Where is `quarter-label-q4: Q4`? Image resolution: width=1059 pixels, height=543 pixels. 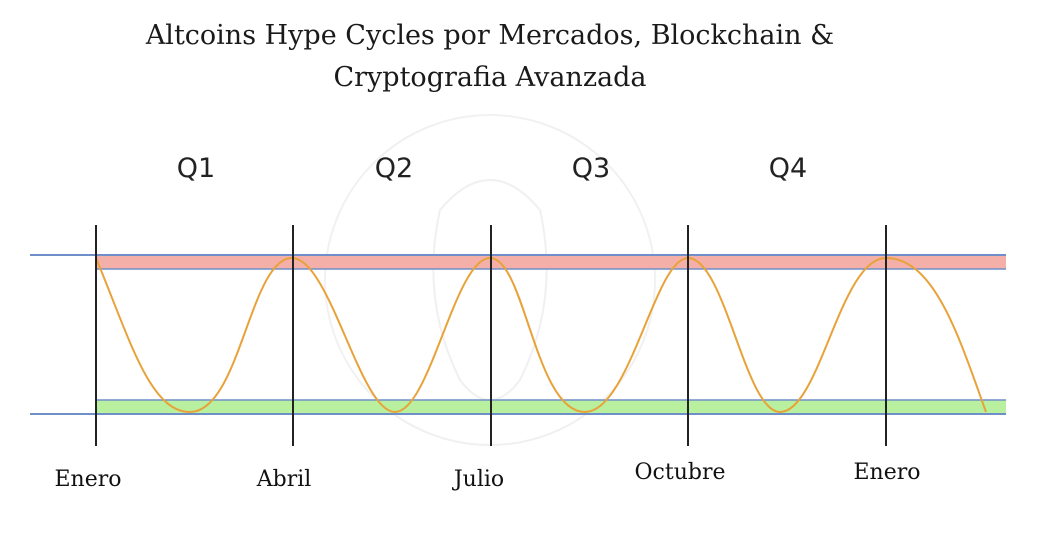 quarter-label-q4: Q4 is located at coordinates (788, 168).